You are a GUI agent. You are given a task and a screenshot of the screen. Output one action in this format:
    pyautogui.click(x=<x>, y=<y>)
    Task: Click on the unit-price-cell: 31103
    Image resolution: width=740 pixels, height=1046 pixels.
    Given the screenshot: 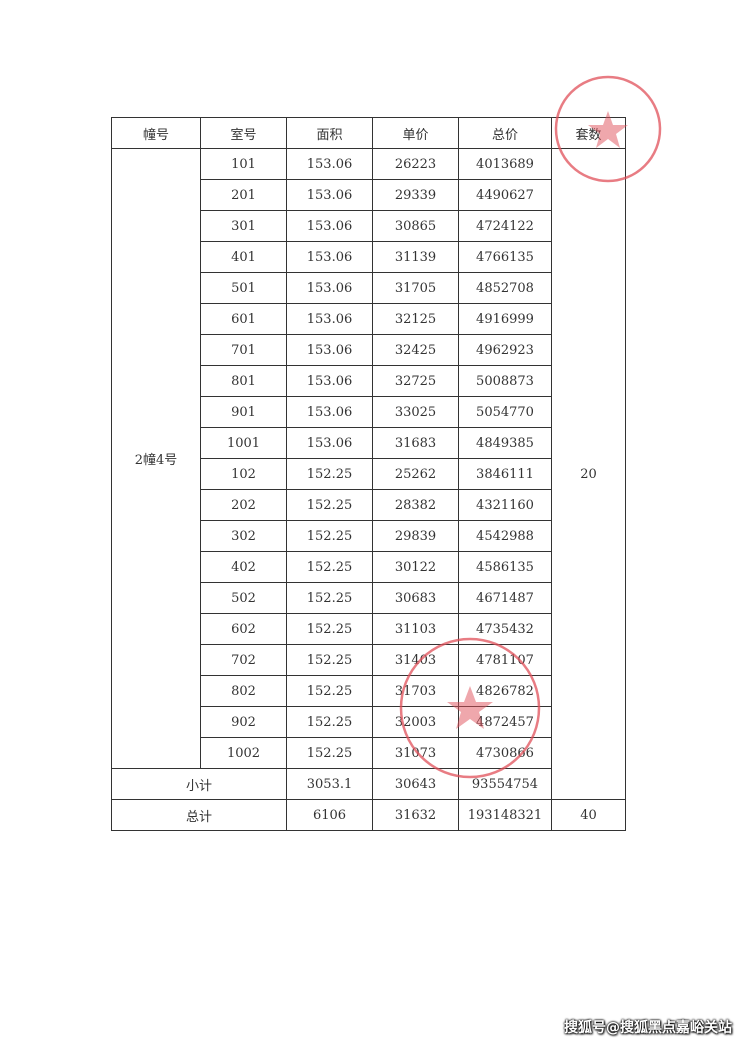 What is the action you would take?
    pyautogui.click(x=415, y=629)
    